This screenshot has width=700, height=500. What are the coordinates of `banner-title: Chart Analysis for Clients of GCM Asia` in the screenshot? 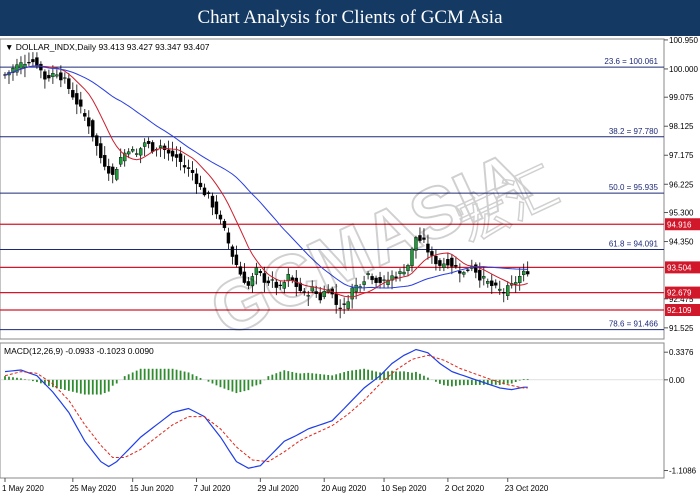 It's located at (350, 17).